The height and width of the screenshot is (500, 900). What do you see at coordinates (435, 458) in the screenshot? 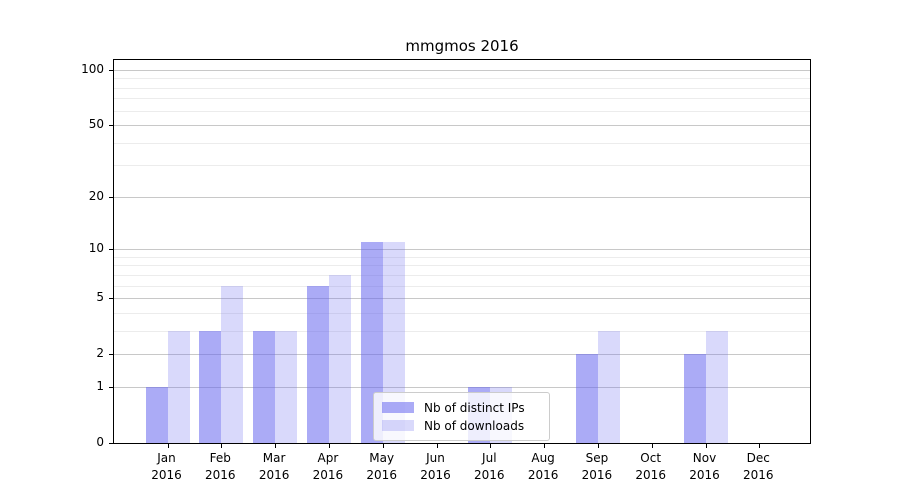
I see `x-tick-label-month: Jun` at bounding box center [435, 458].